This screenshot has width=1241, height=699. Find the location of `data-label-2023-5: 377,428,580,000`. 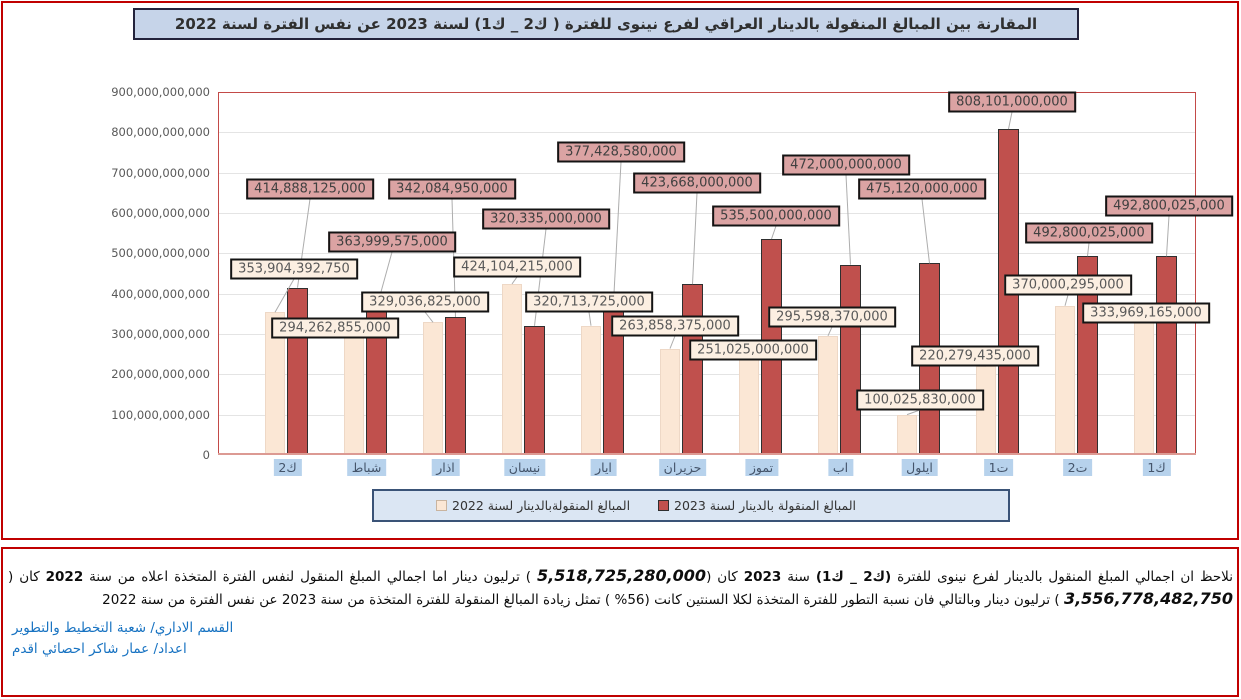

data-label-2023-5: 377,428,580,000 is located at coordinates (621, 152).